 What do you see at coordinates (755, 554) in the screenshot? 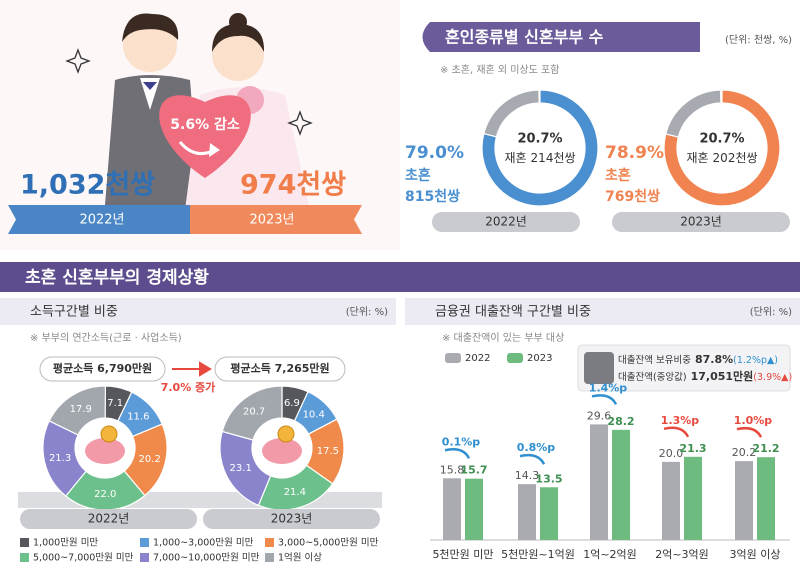
I see `x-tick-label: 3억원 이상` at bounding box center [755, 554].